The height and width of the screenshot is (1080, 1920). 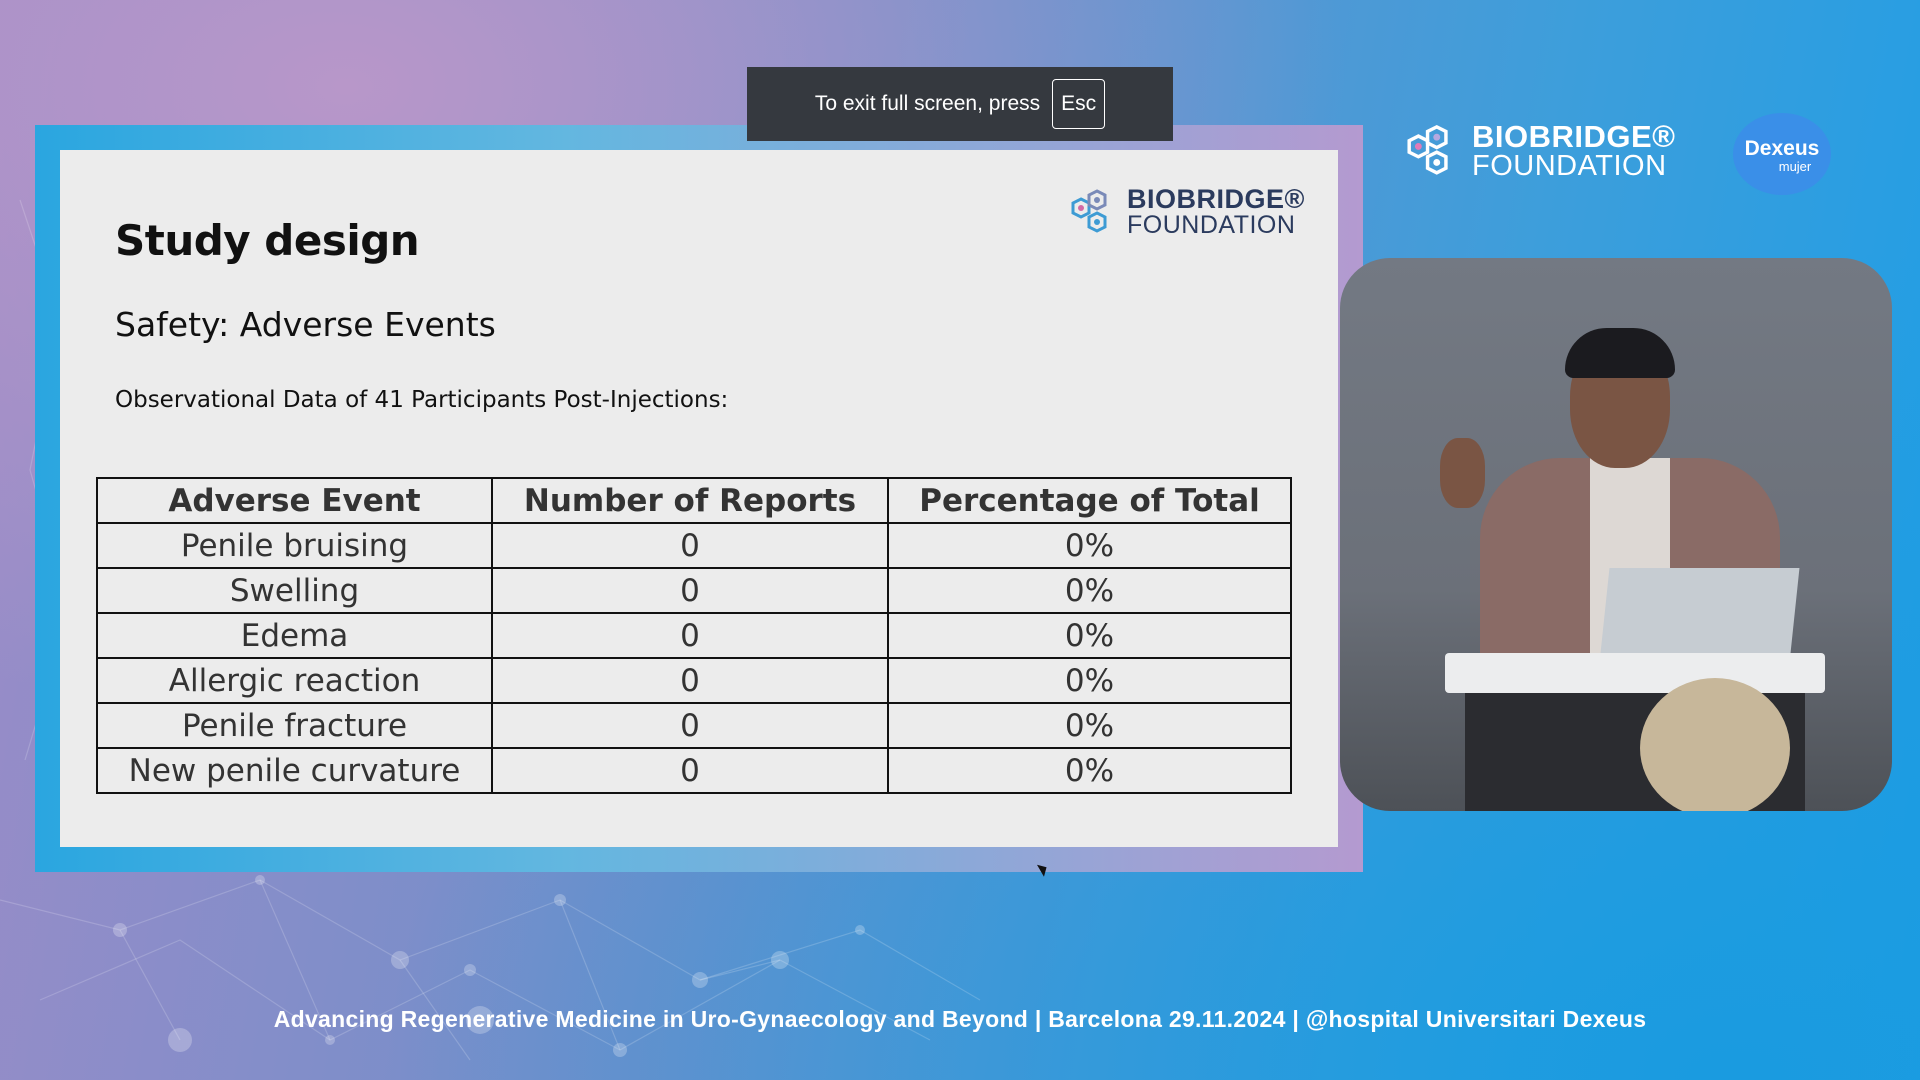 What do you see at coordinates (1216, 199) in the screenshot?
I see `slide-logo-line1: BIOBRIDGE®` at bounding box center [1216, 199].